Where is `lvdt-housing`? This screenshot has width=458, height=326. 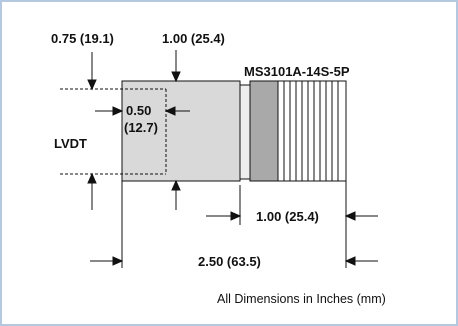 lvdt-housing is located at coordinates (181, 131).